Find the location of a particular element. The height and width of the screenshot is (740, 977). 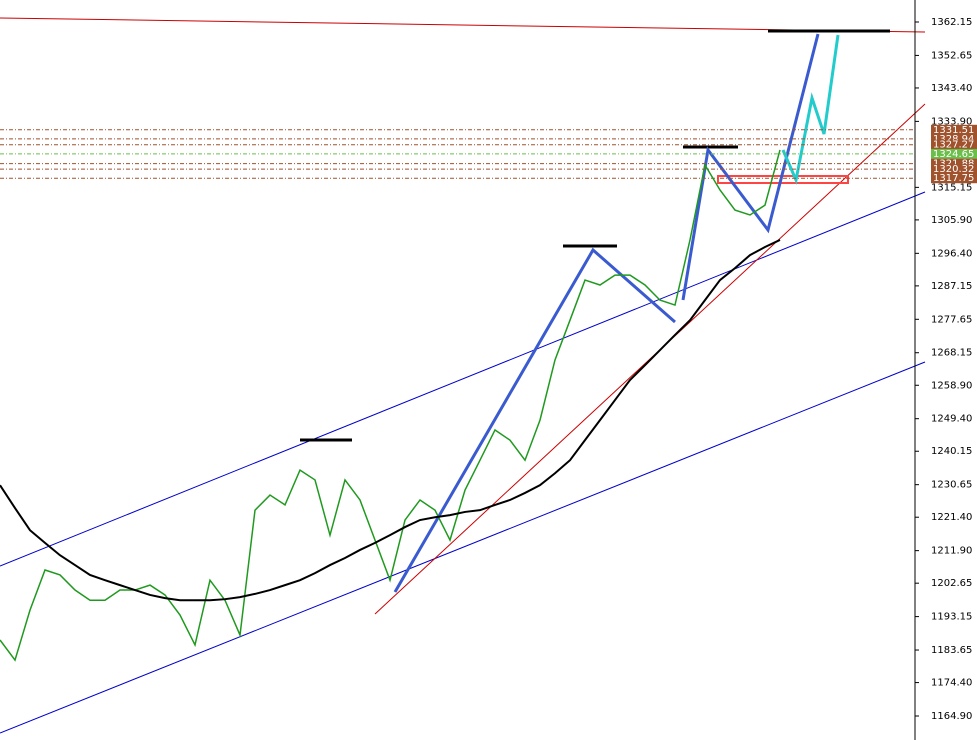

y-tick-label: 1183.65 is located at coordinates (951, 650).